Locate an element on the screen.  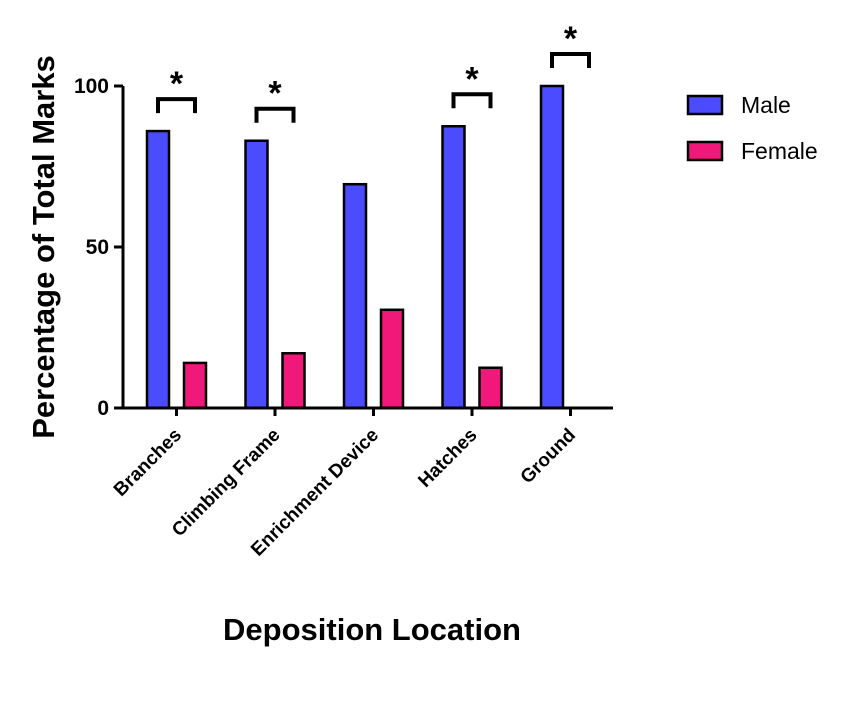
bar-female-climbing-frame is located at coordinates (293, 381).